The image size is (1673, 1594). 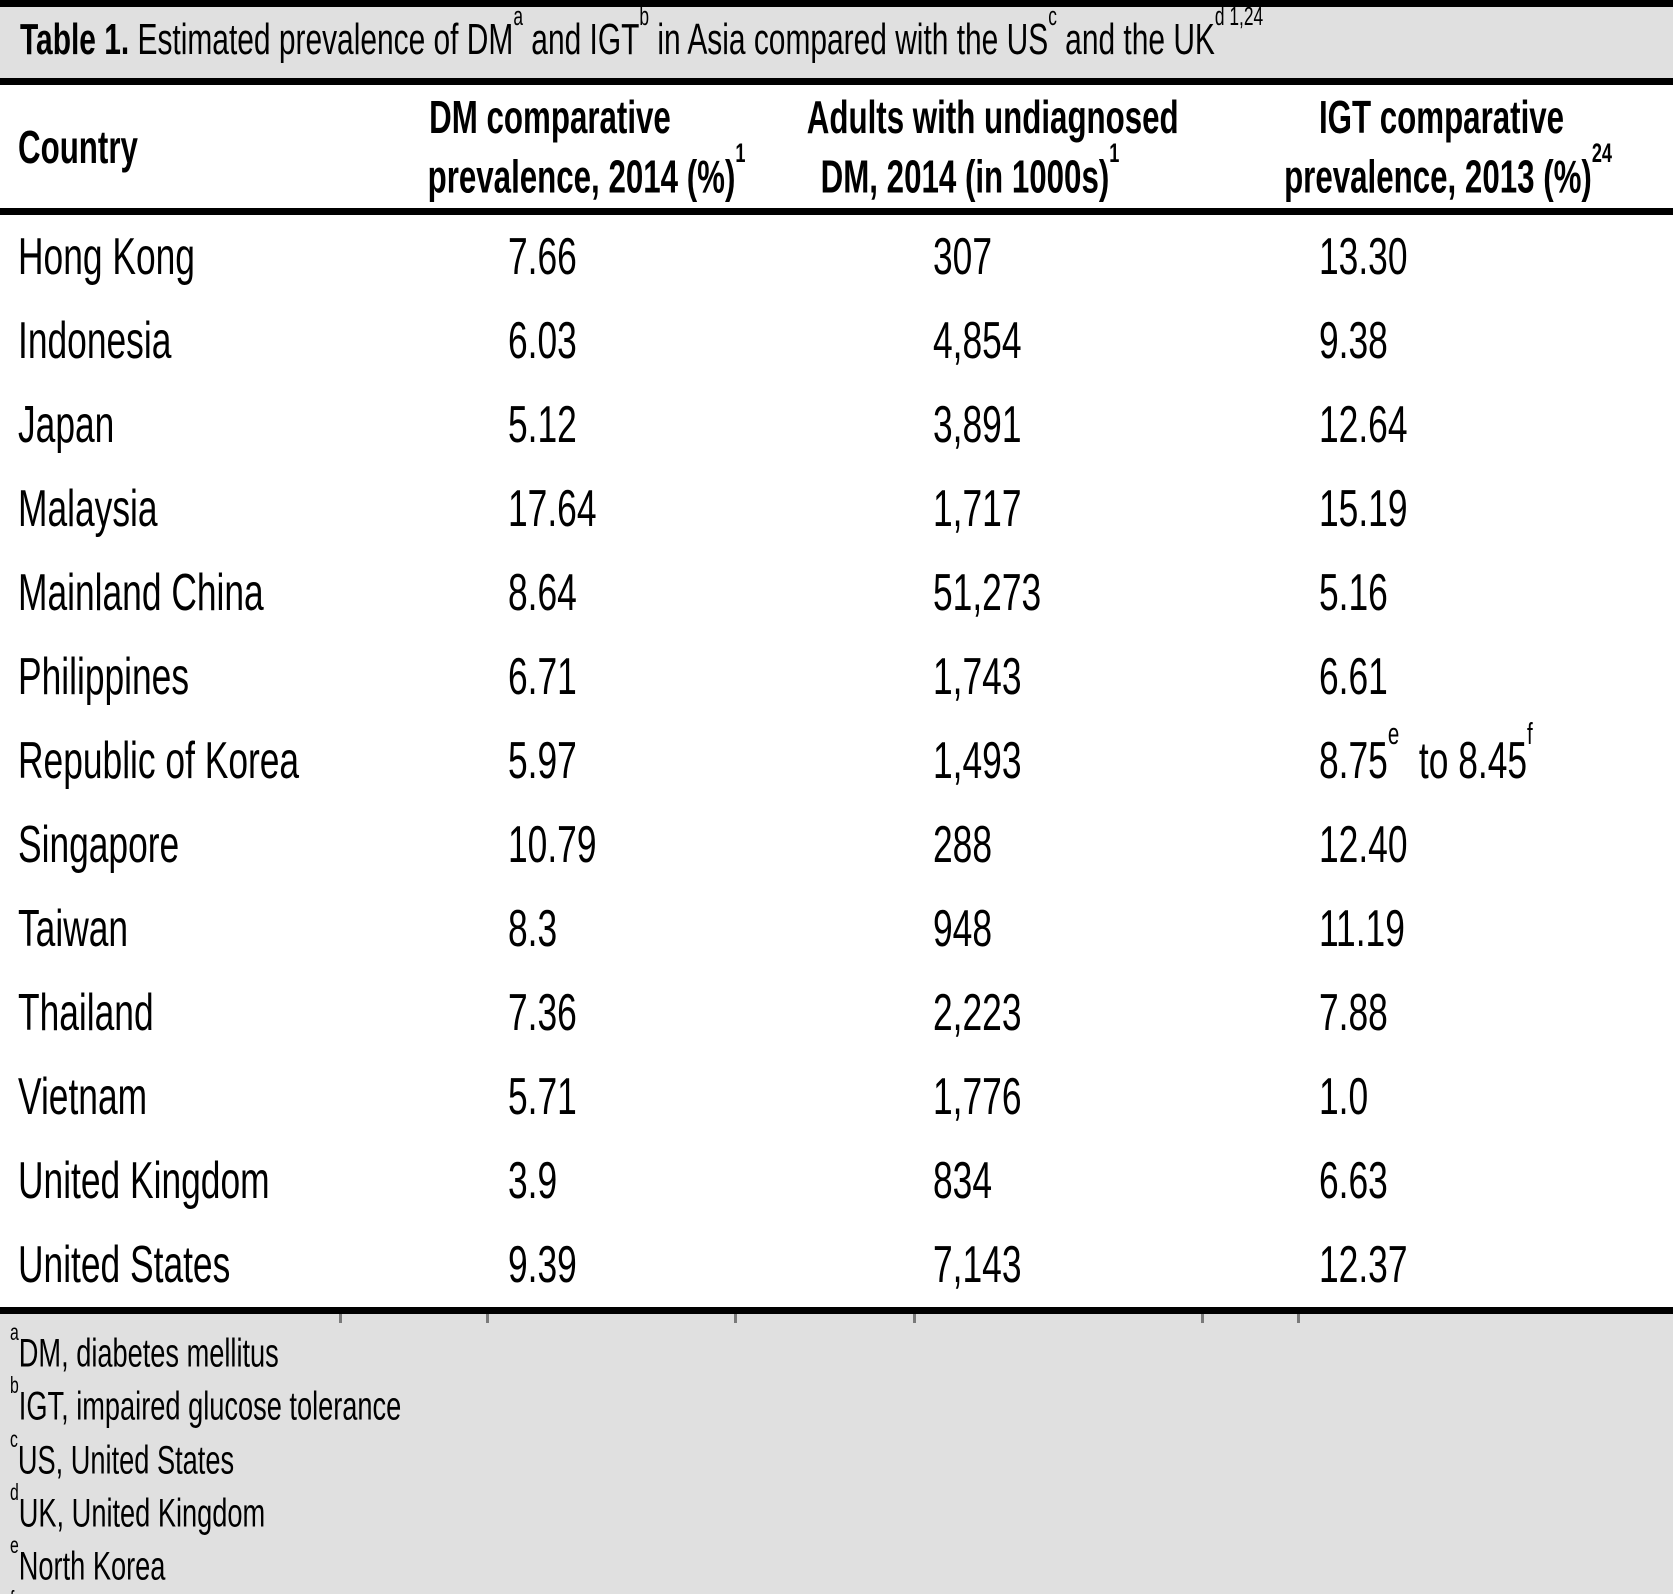 I want to click on undiagnosed-dm-cell: 7,143, so click(x=970, y=1265).